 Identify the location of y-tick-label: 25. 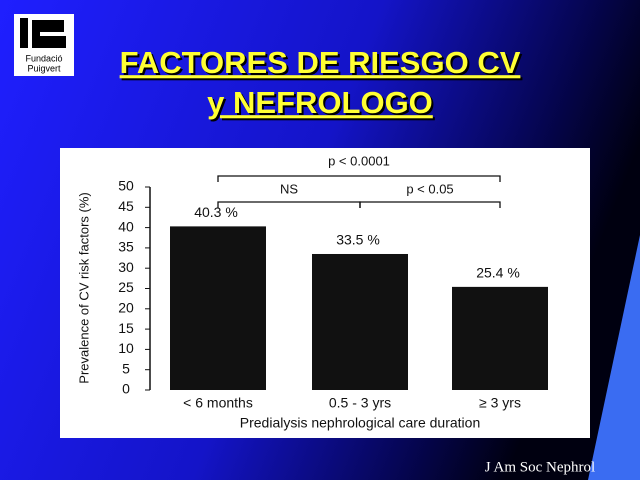
(126, 287).